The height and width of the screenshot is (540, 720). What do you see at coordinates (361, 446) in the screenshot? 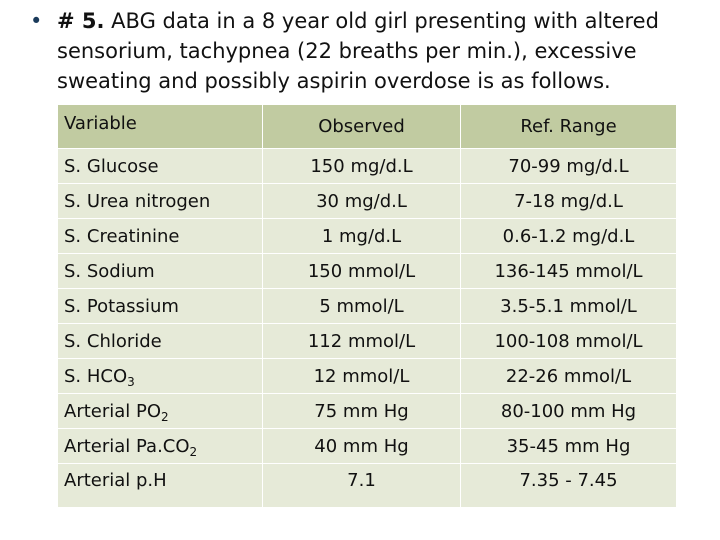
I see `observed-cell: 40 mm Hg` at bounding box center [361, 446].